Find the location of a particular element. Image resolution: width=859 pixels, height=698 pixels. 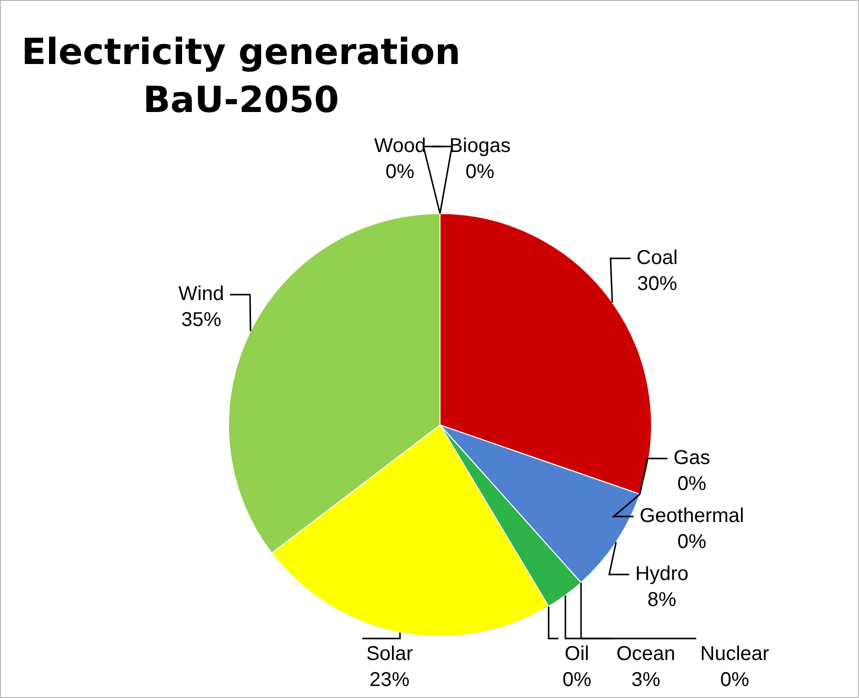

data-label: 8% is located at coordinates (662, 600).